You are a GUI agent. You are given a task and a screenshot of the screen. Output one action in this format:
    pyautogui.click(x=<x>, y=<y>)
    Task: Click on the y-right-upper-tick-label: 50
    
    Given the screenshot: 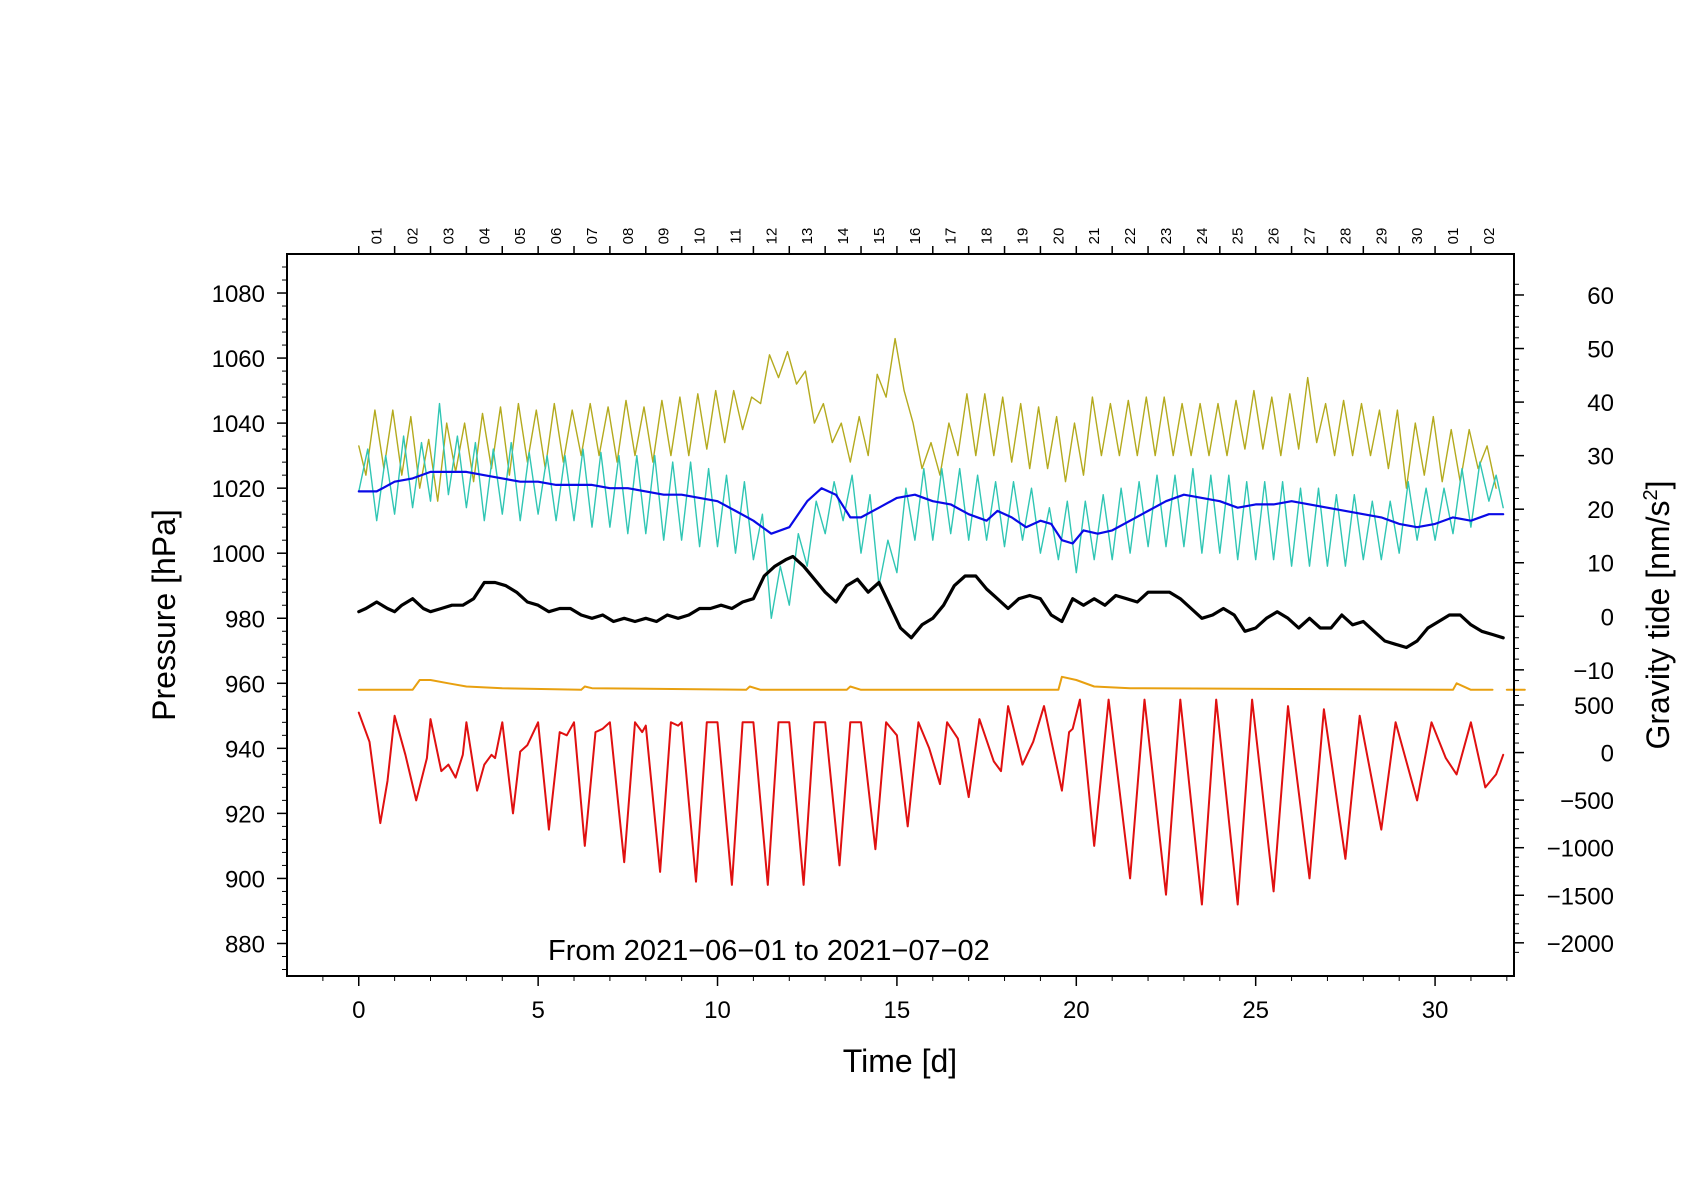 What is the action you would take?
    pyautogui.click(x=1600, y=350)
    